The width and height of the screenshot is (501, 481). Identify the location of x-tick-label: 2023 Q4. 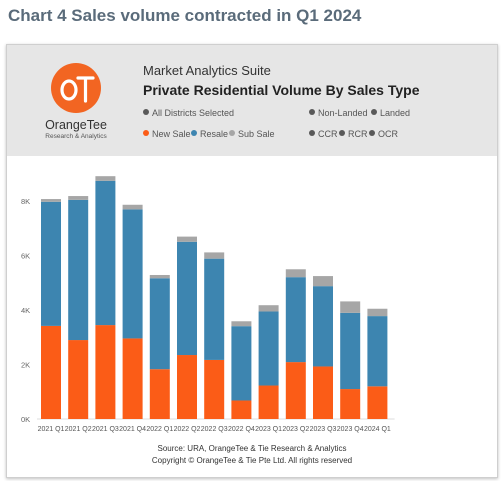
(350, 429).